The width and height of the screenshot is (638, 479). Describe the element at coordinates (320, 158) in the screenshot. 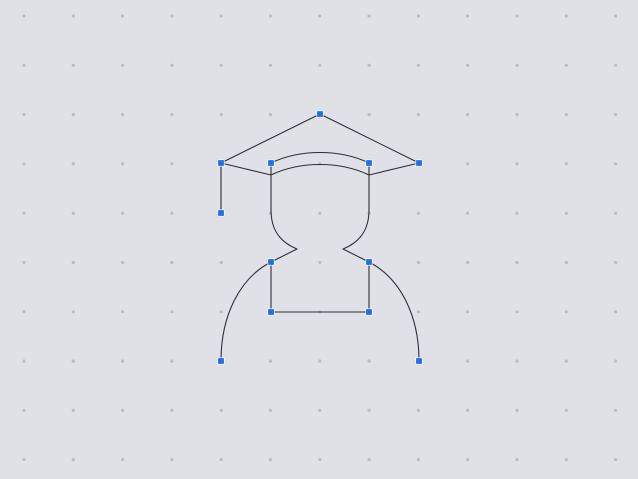

I see `cap-band-upper-path` at that location.